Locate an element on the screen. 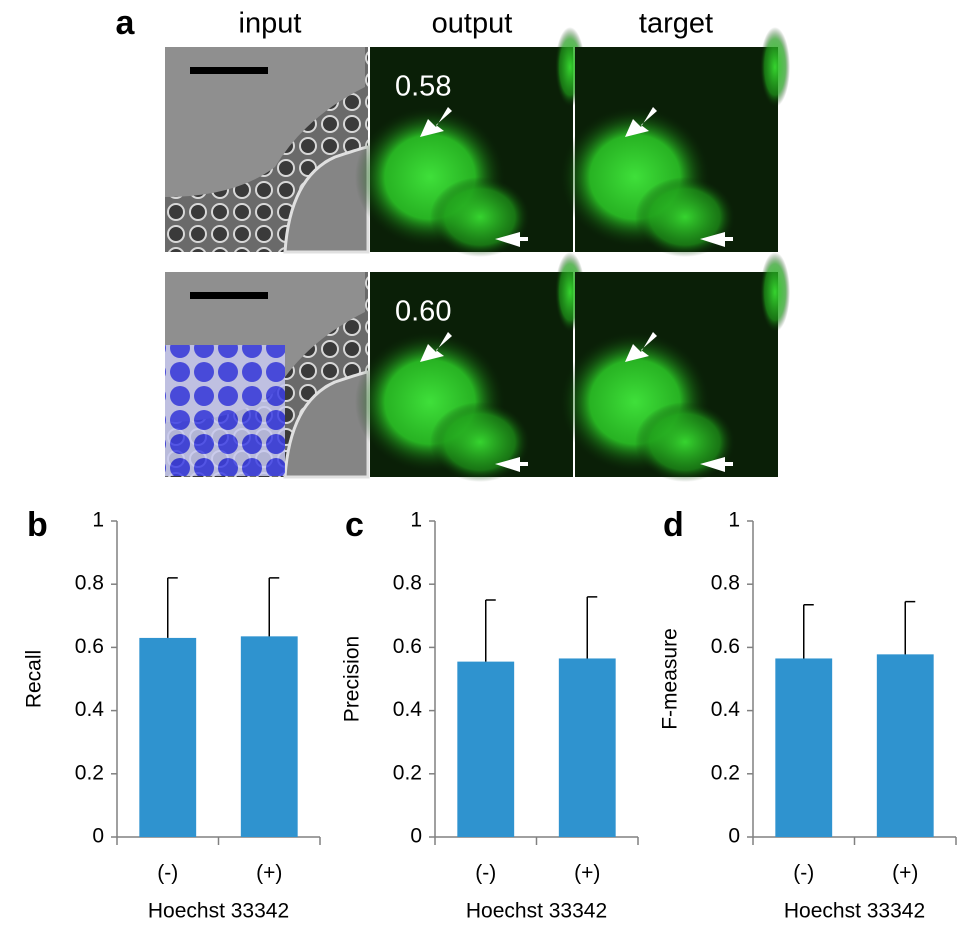 The image size is (980, 934). panel-label: a is located at coordinates (126, 23).